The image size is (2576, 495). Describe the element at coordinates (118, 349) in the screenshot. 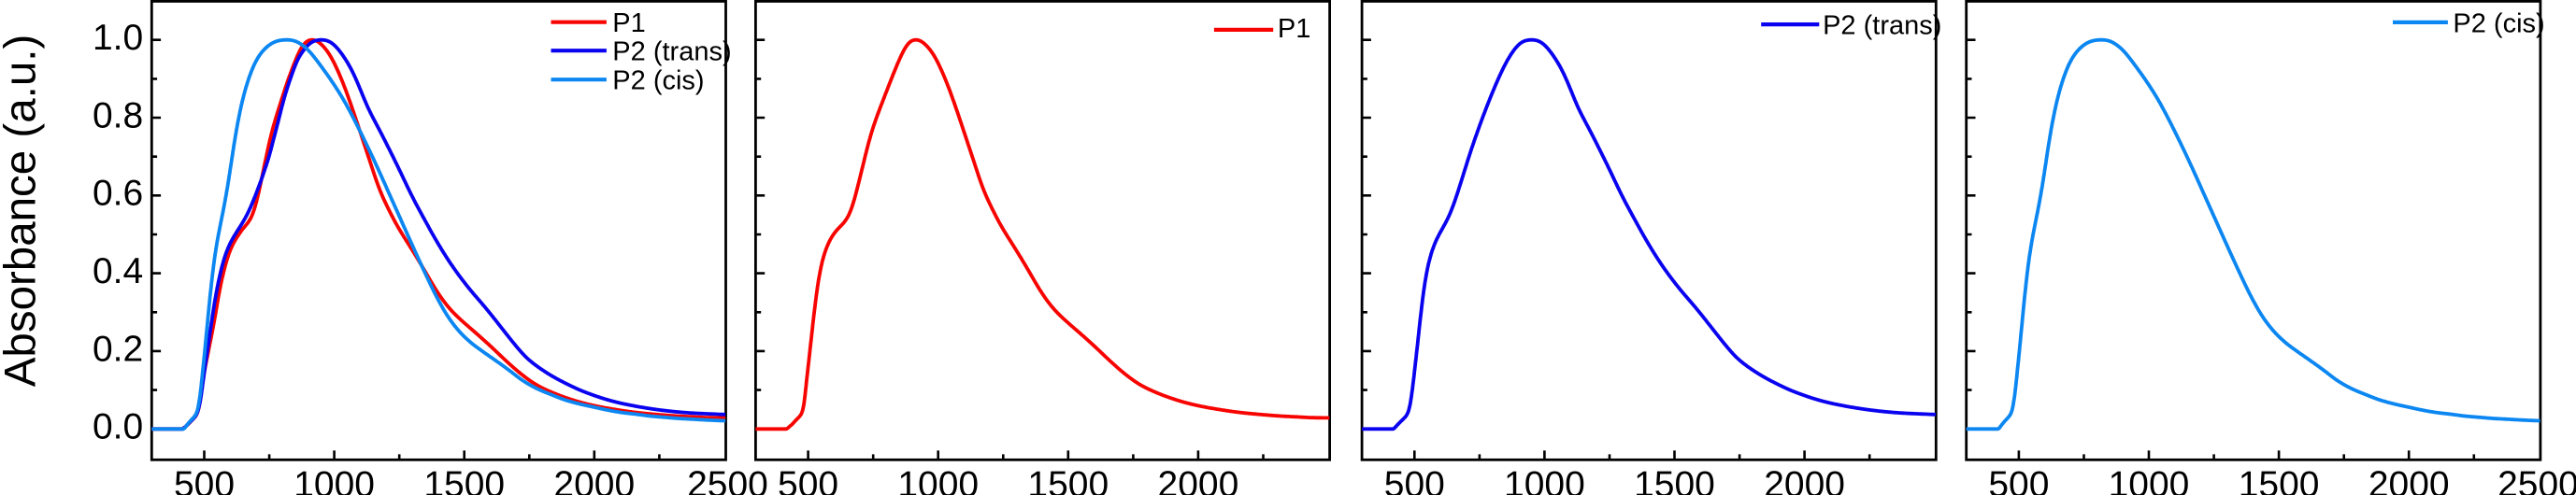

I see `svg-text: 0.2` at that location.